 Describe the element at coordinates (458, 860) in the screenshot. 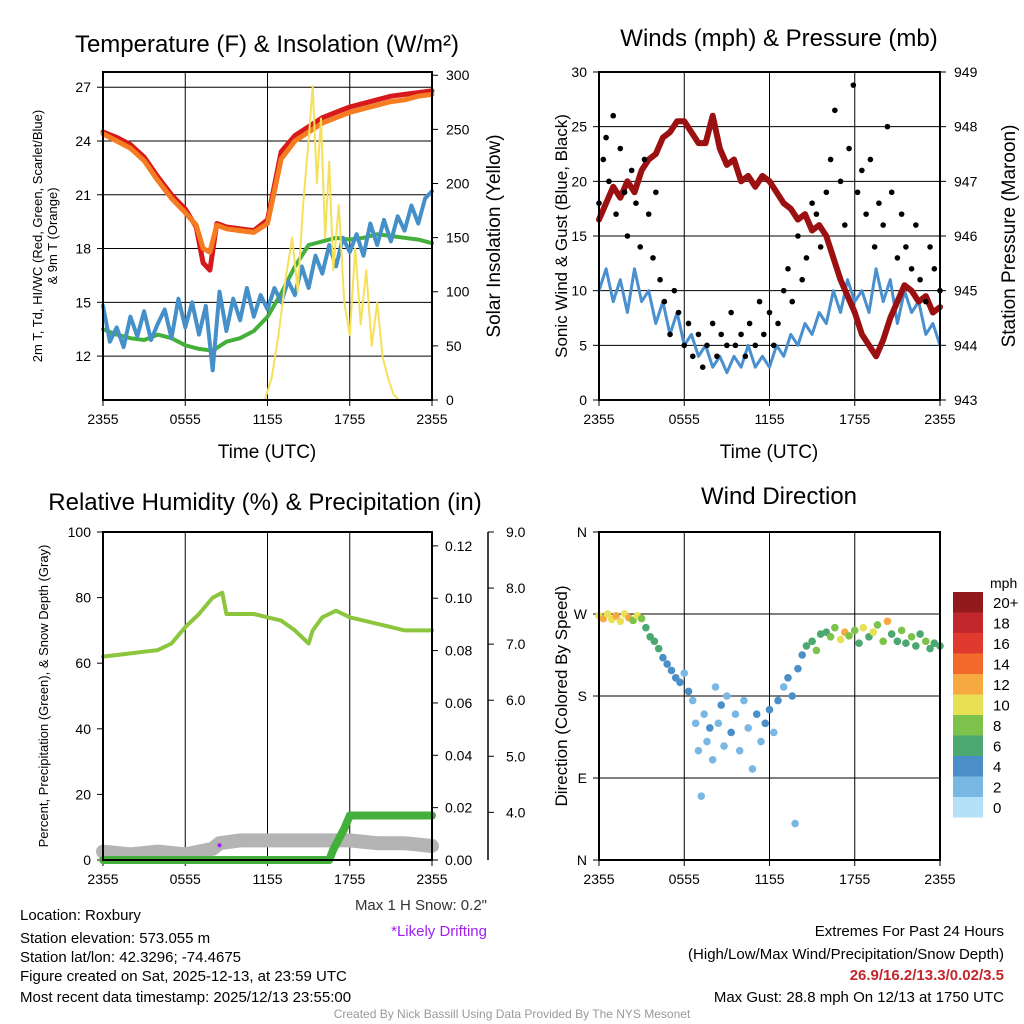

I see `y2-tick-label: 0.00` at that location.